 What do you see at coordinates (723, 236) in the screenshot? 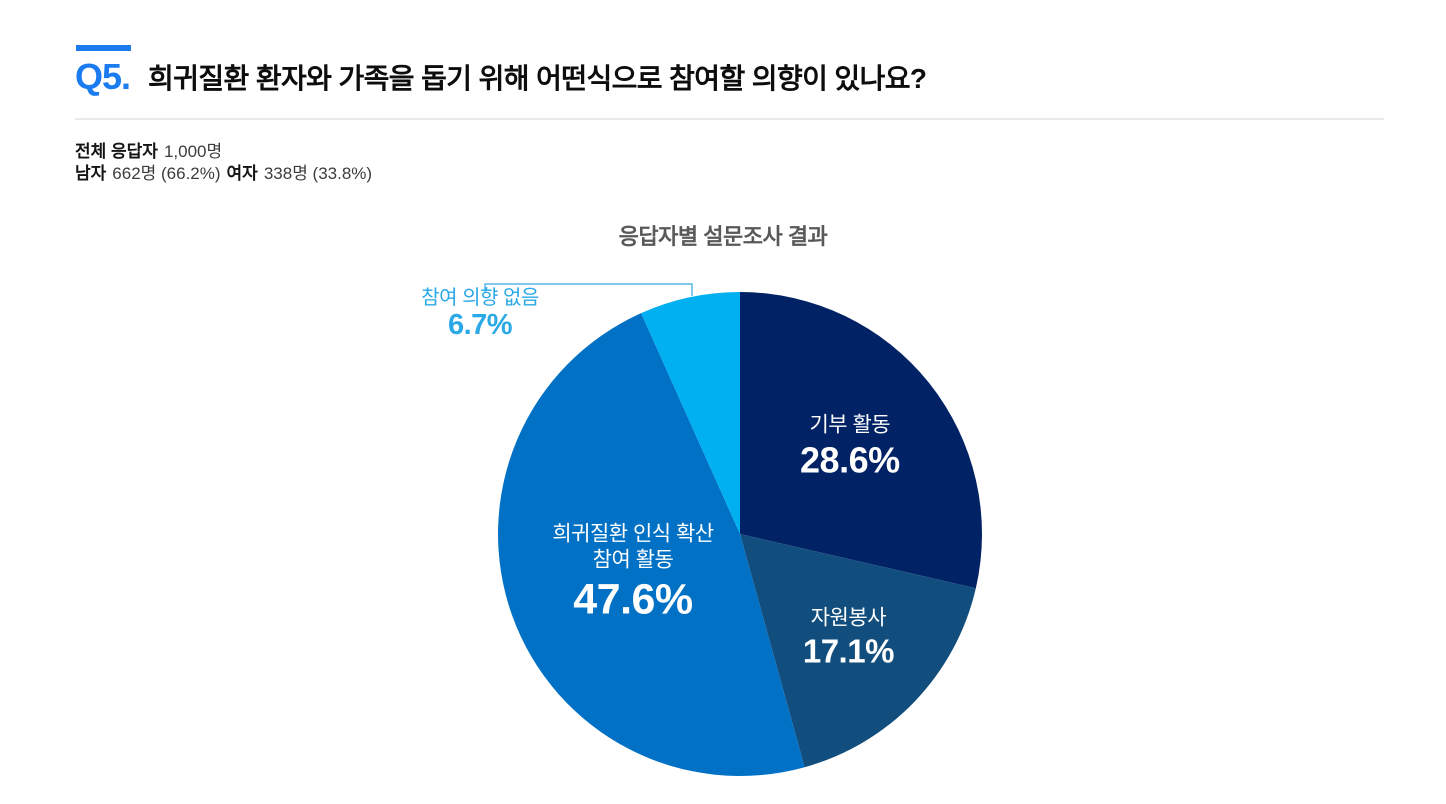
I see `chart-title: 응답자별 설문조사 결과` at bounding box center [723, 236].